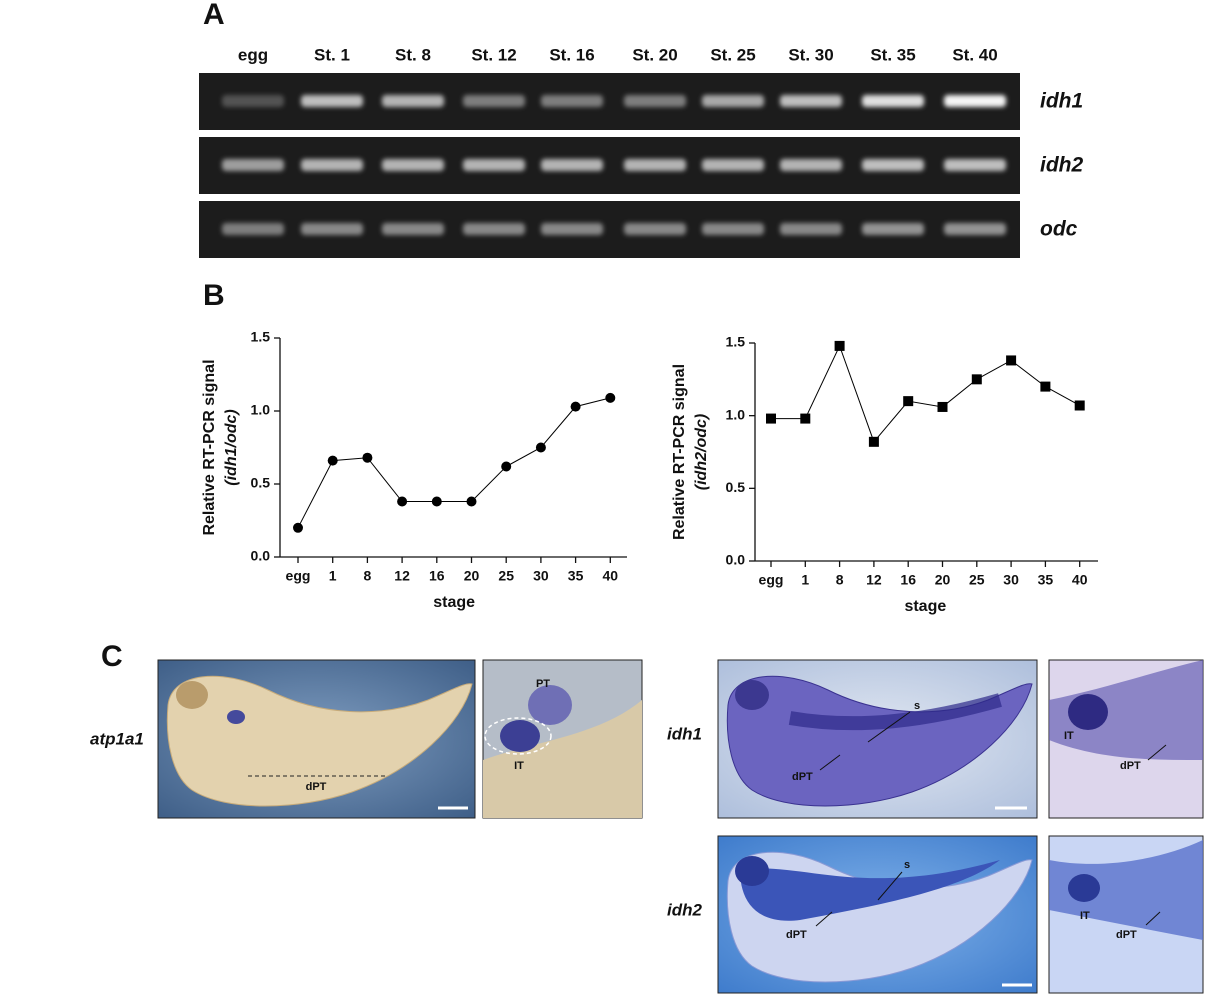 The height and width of the screenshot is (998, 1215). Describe the element at coordinates (684, 909) in the screenshot. I see `row-label: idh2` at that location.